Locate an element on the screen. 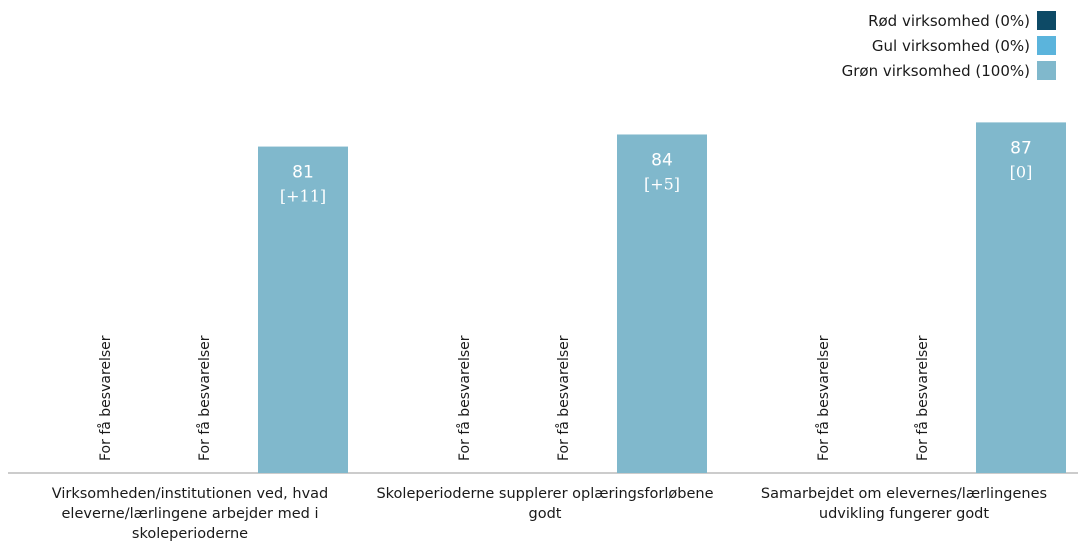 This screenshot has height=547, width=1086. bar-value-label: 81 is located at coordinates (303, 173).